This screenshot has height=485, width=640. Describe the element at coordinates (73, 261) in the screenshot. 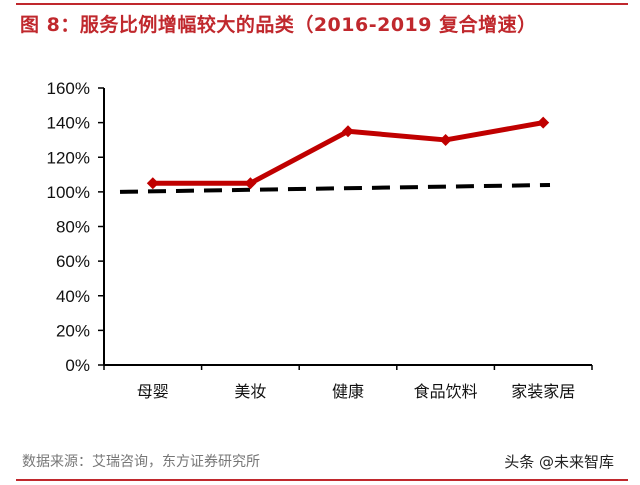

I see `y-tick-label: 60%` at that location.